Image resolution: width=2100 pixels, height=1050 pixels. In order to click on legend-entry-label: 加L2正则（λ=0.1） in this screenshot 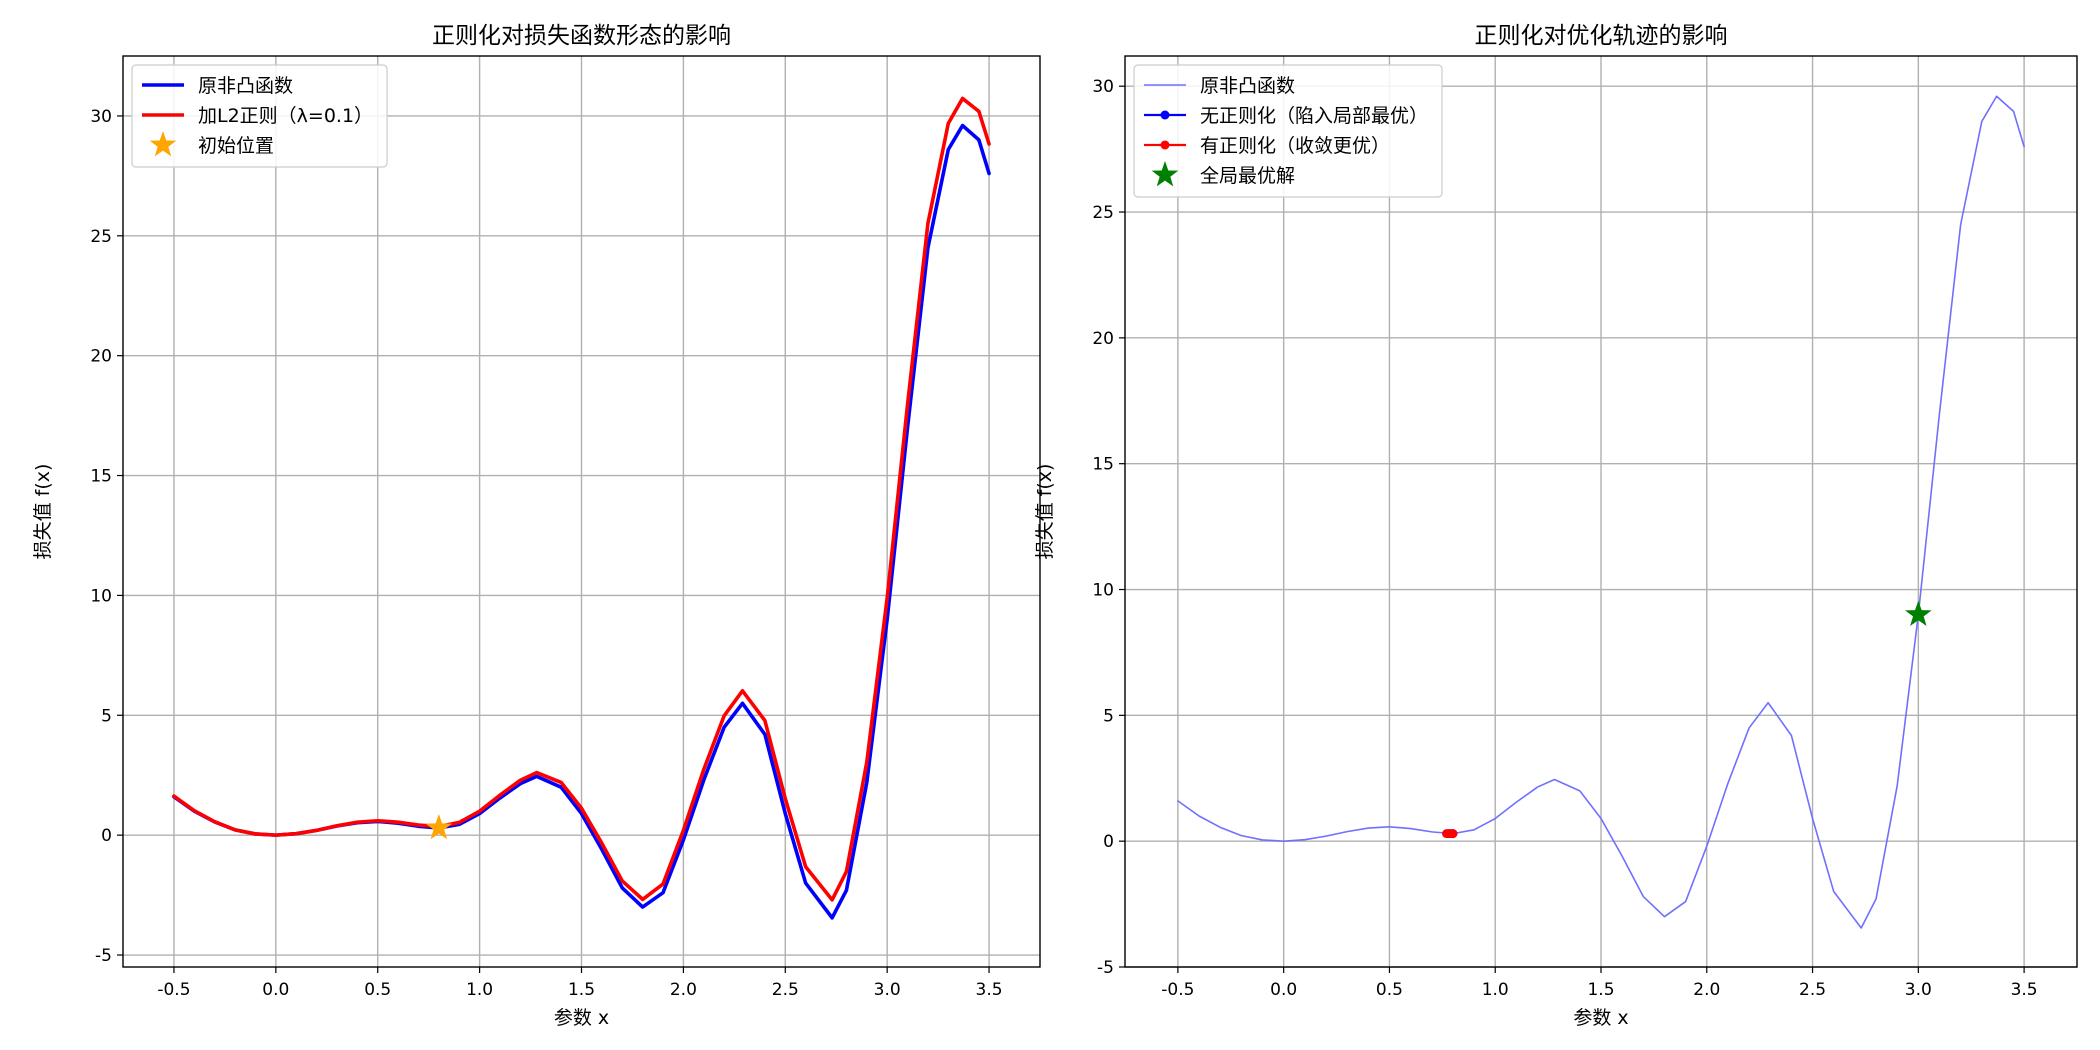, I will do `click(285, 116)`.